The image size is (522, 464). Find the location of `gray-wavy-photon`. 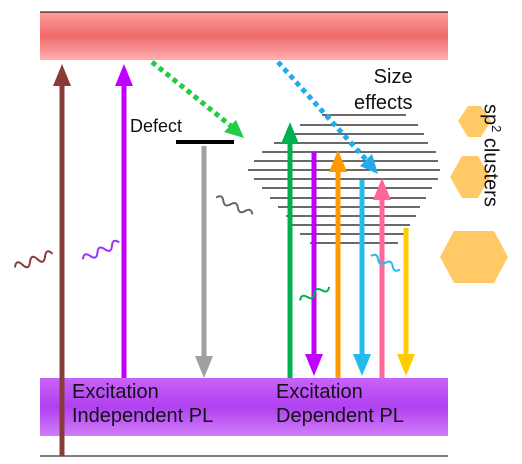

gray-wavy-photon is located at coordinates (234, 205).